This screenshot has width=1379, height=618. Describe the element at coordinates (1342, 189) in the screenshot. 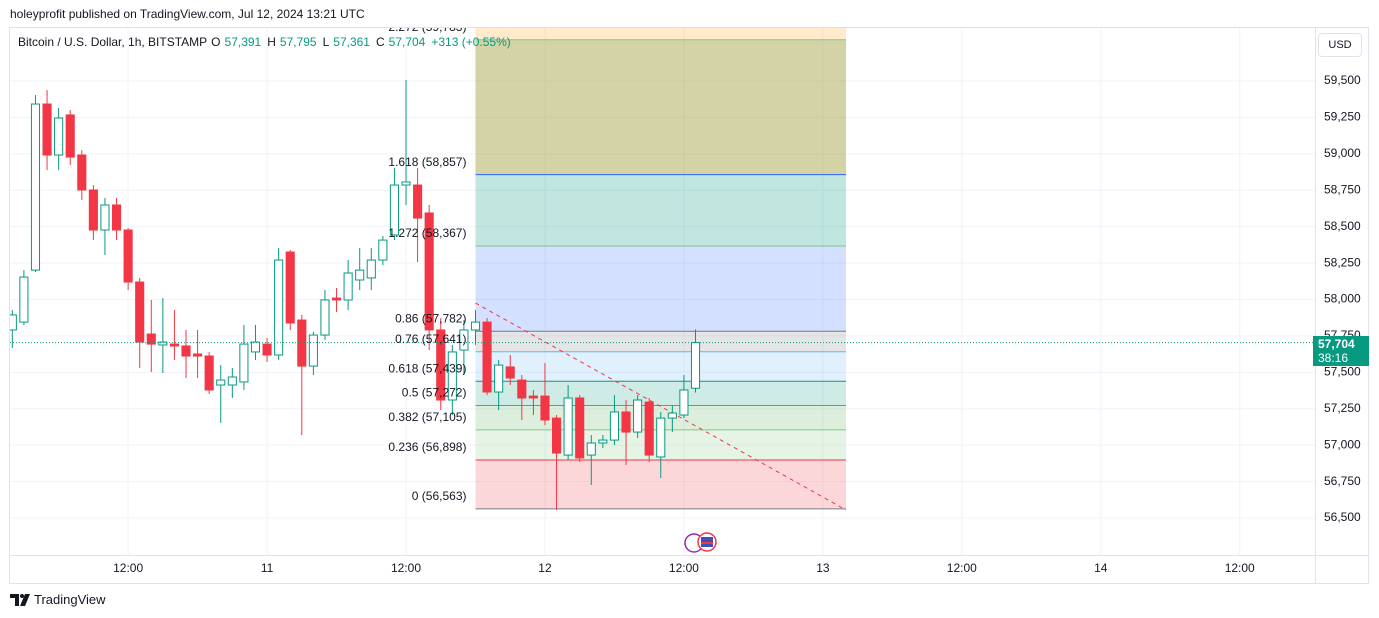

I see `y-tick-label: 58,750` at that location.